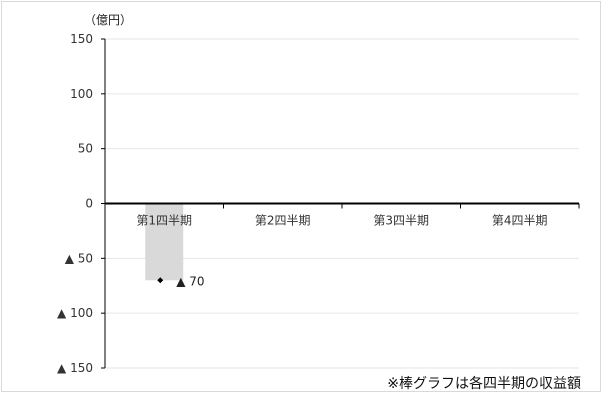 Image resolution: width=603 pixels, height=394 pixels. Describe the element at coordinates (341, 221) in the screenshot. I see `category-labels: 第1四半期 第2四半期 第3四半期 第4四半期` at that location.